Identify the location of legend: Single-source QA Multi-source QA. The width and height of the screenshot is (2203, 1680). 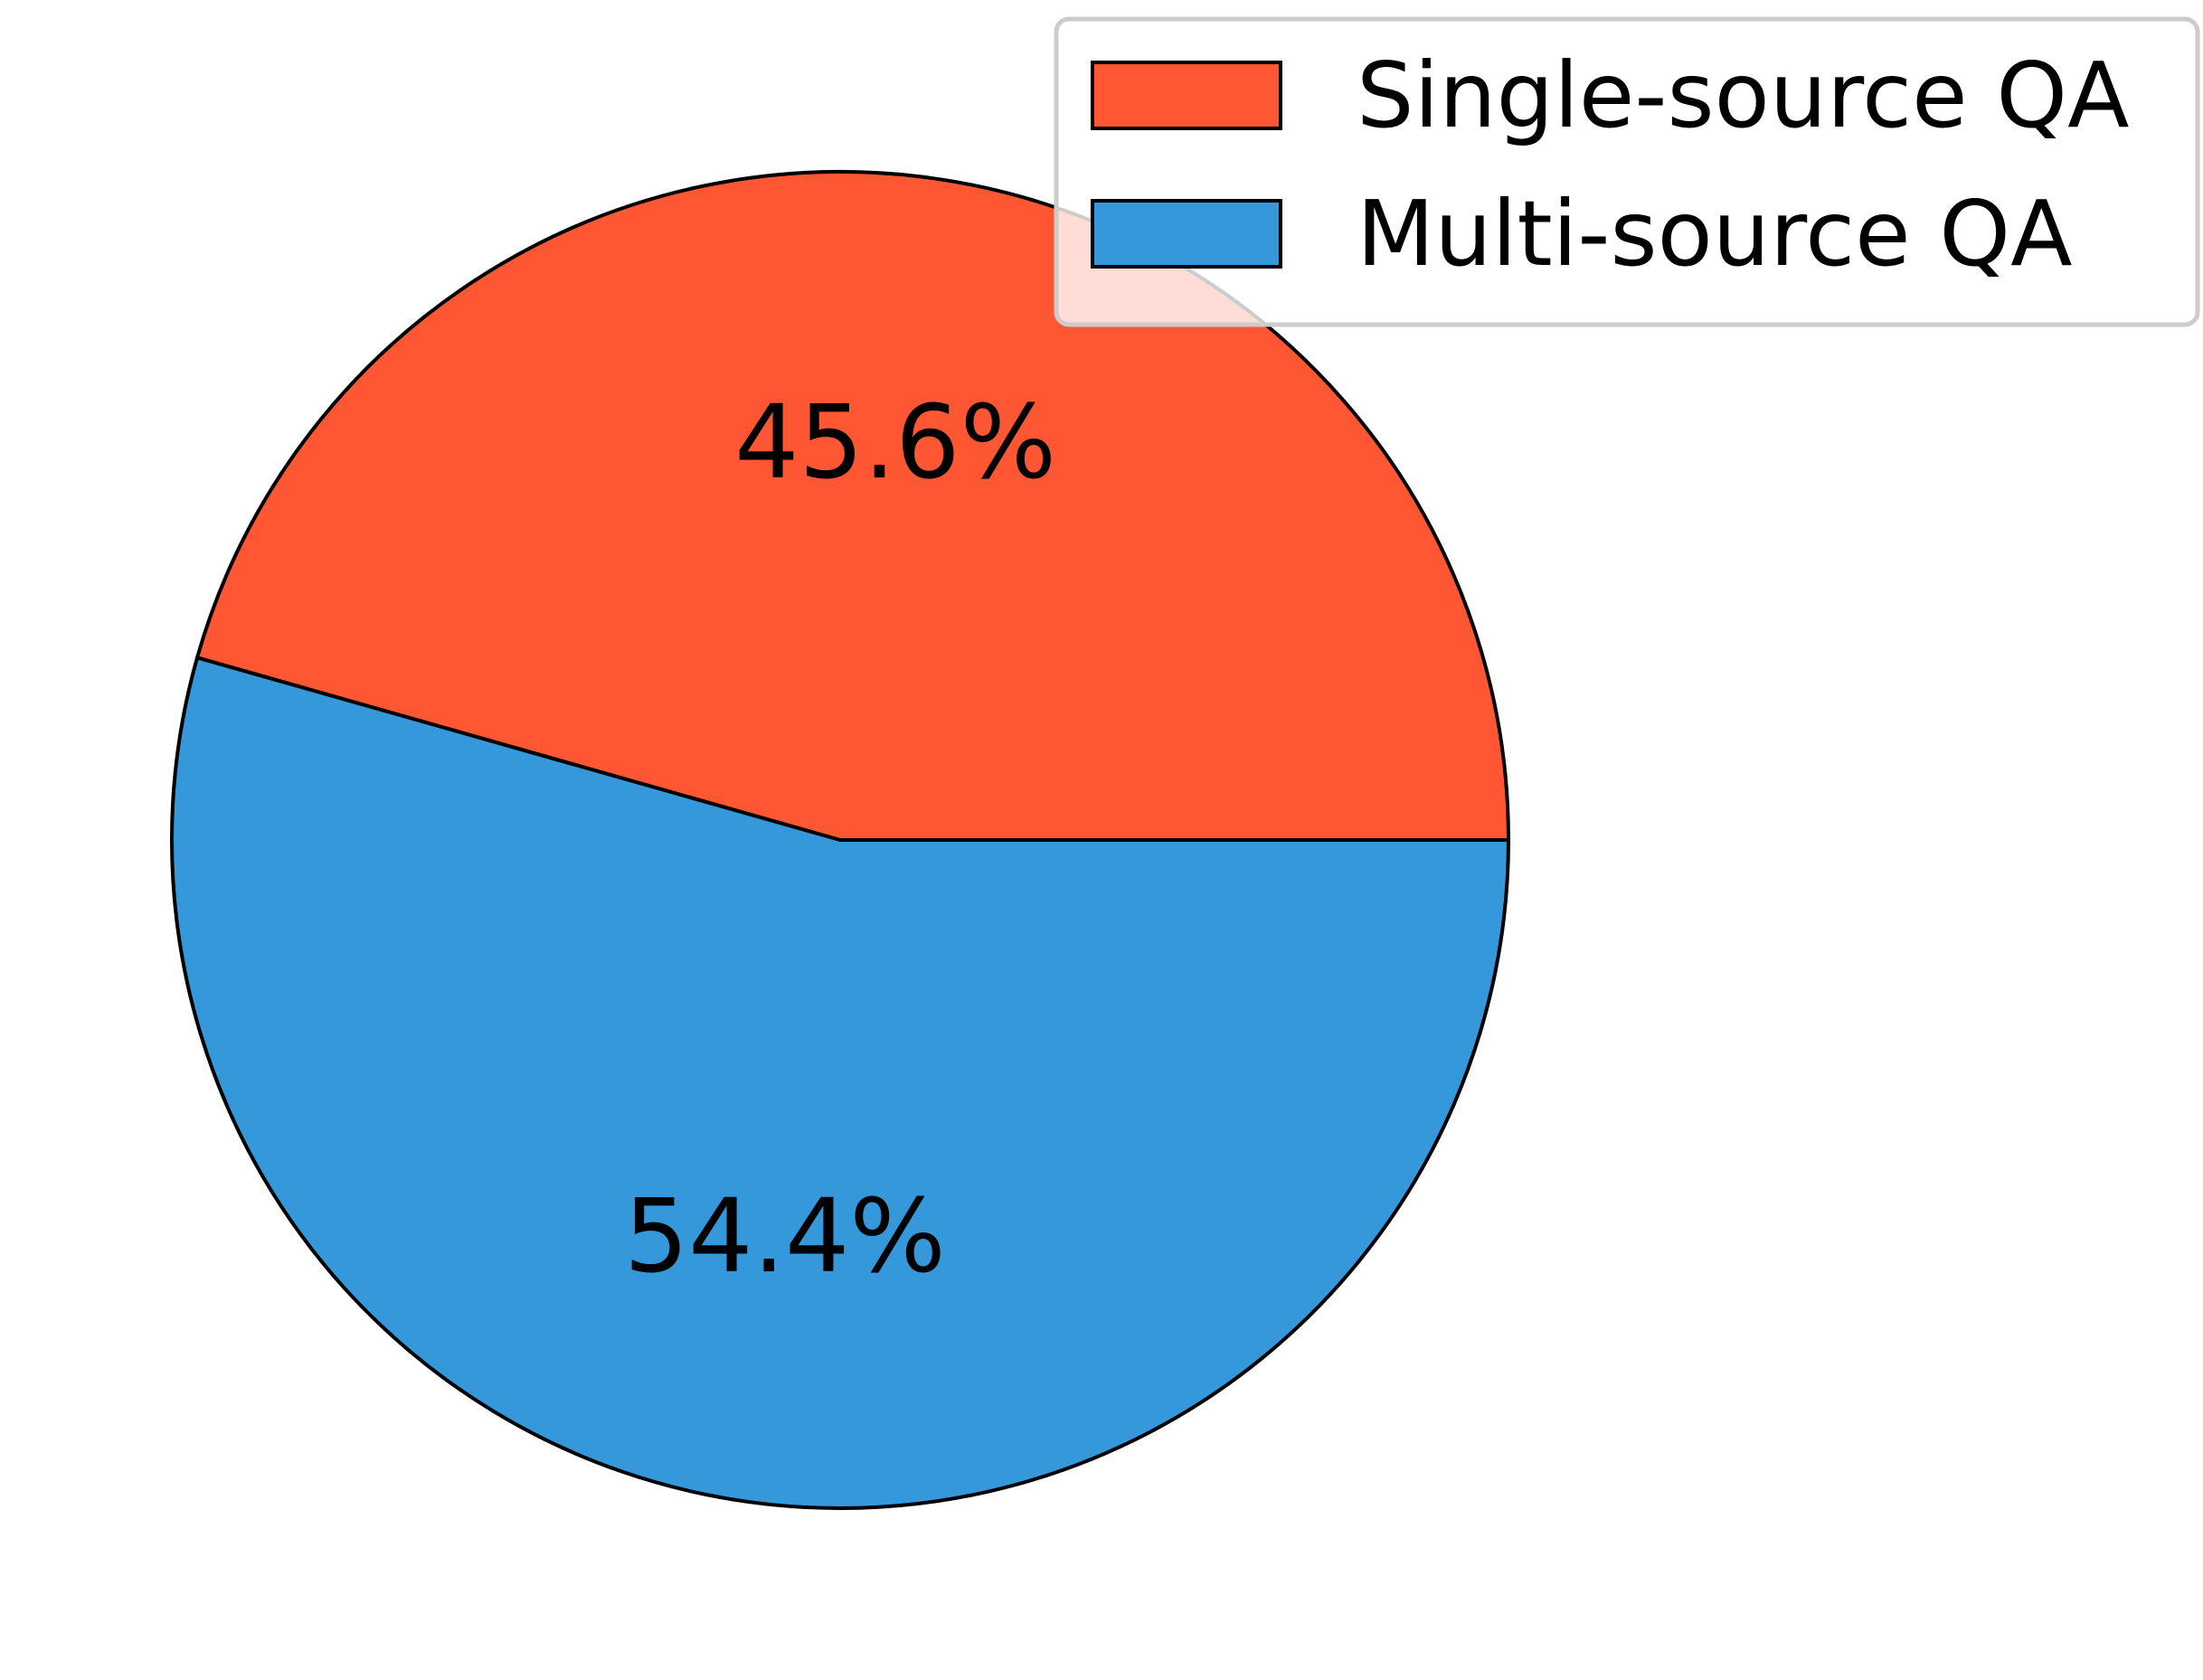
(1627, 172).